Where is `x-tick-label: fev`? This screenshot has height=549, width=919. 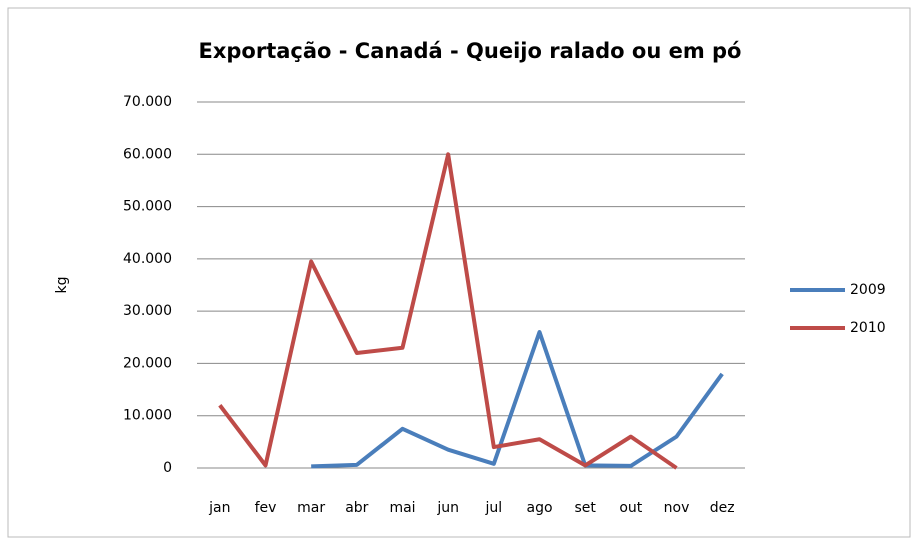 x-tick-label: fev is located at coordinates (266, 508).